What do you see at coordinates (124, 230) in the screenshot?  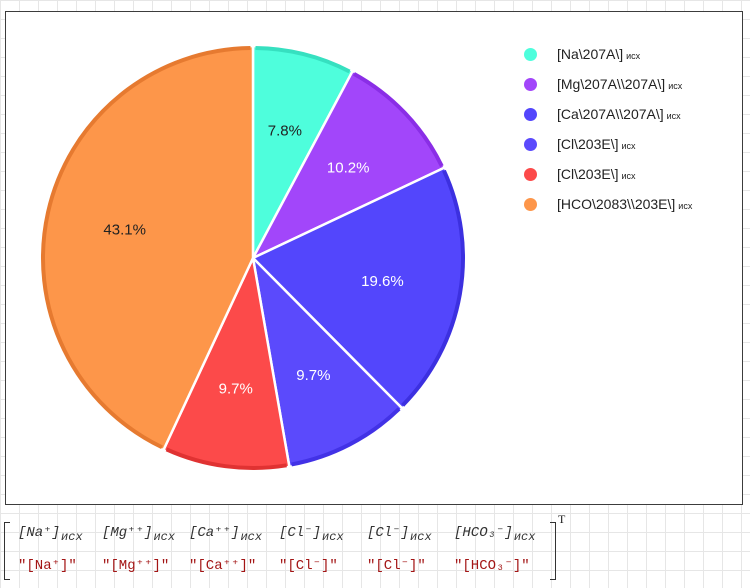 I see `pie-slice-label: 43.1%` at bounding box center [124, 230].